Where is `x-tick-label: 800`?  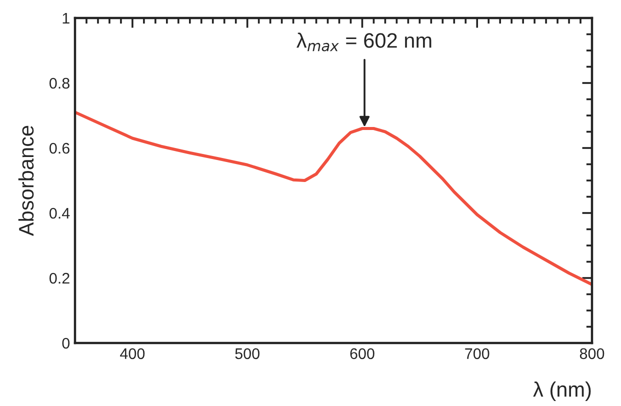 x-tick-label: 800 is located at coordinates (592, 354).